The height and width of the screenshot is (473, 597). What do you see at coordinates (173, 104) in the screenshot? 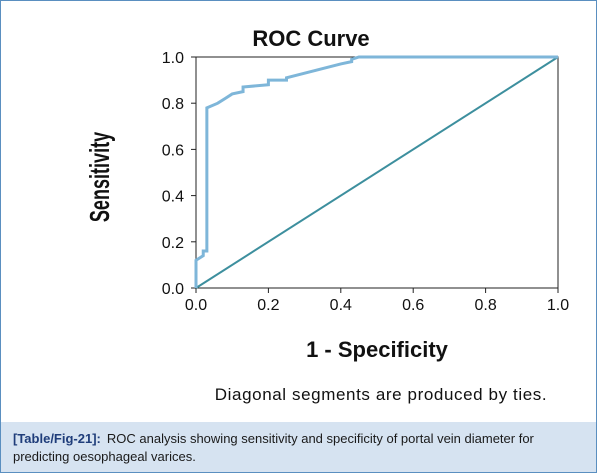
I see `y-tick-label: 0.8` at bounding box center [173, 104].